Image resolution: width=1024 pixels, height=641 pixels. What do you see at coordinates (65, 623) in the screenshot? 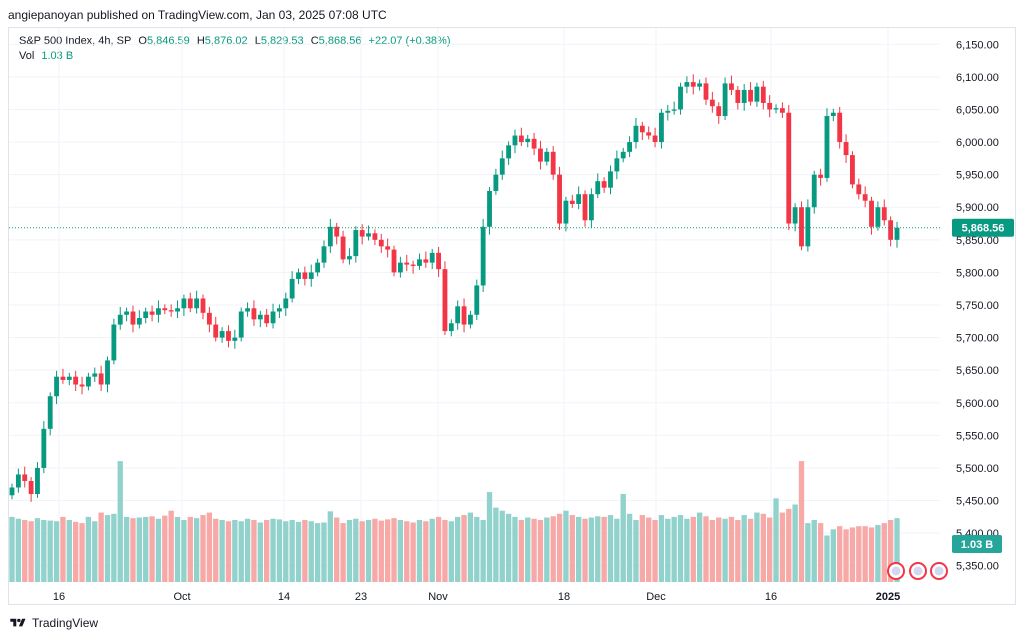
I see `footer-brand: TradingView` at bounding box center [65, 623].